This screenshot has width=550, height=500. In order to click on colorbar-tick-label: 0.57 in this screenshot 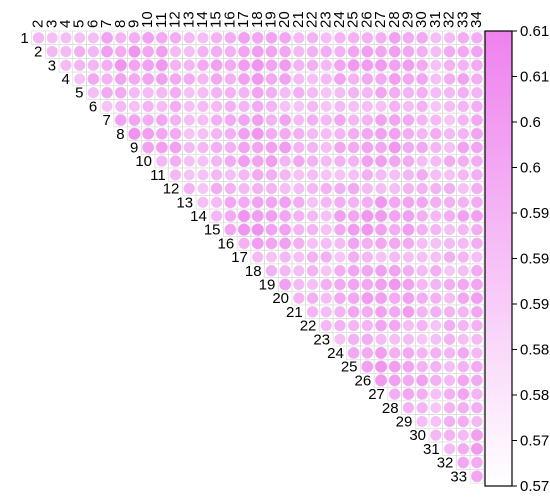, I will do `click(534, 486)`.